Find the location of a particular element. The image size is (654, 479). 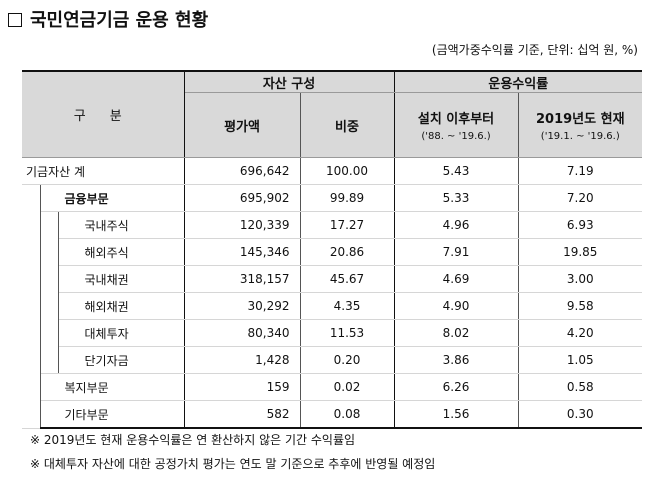

cell-valuation: 120,339 is located at coordinates (242, 225).